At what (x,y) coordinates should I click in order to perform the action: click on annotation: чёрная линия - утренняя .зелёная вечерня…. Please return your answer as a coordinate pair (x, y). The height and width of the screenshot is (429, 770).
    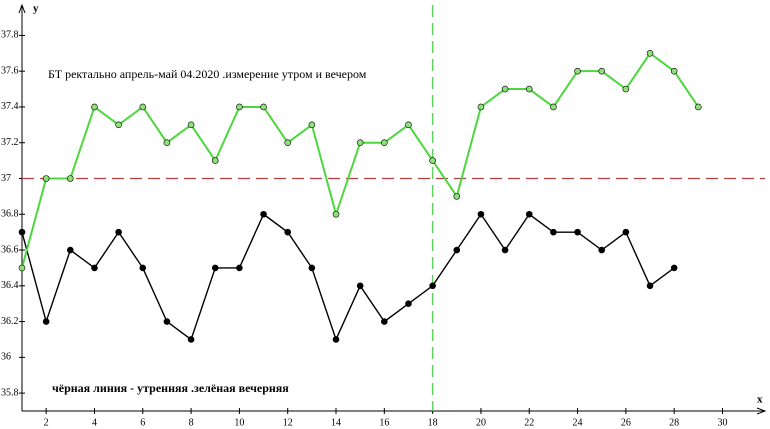
    Looking at the image, I should click on (170, 388).